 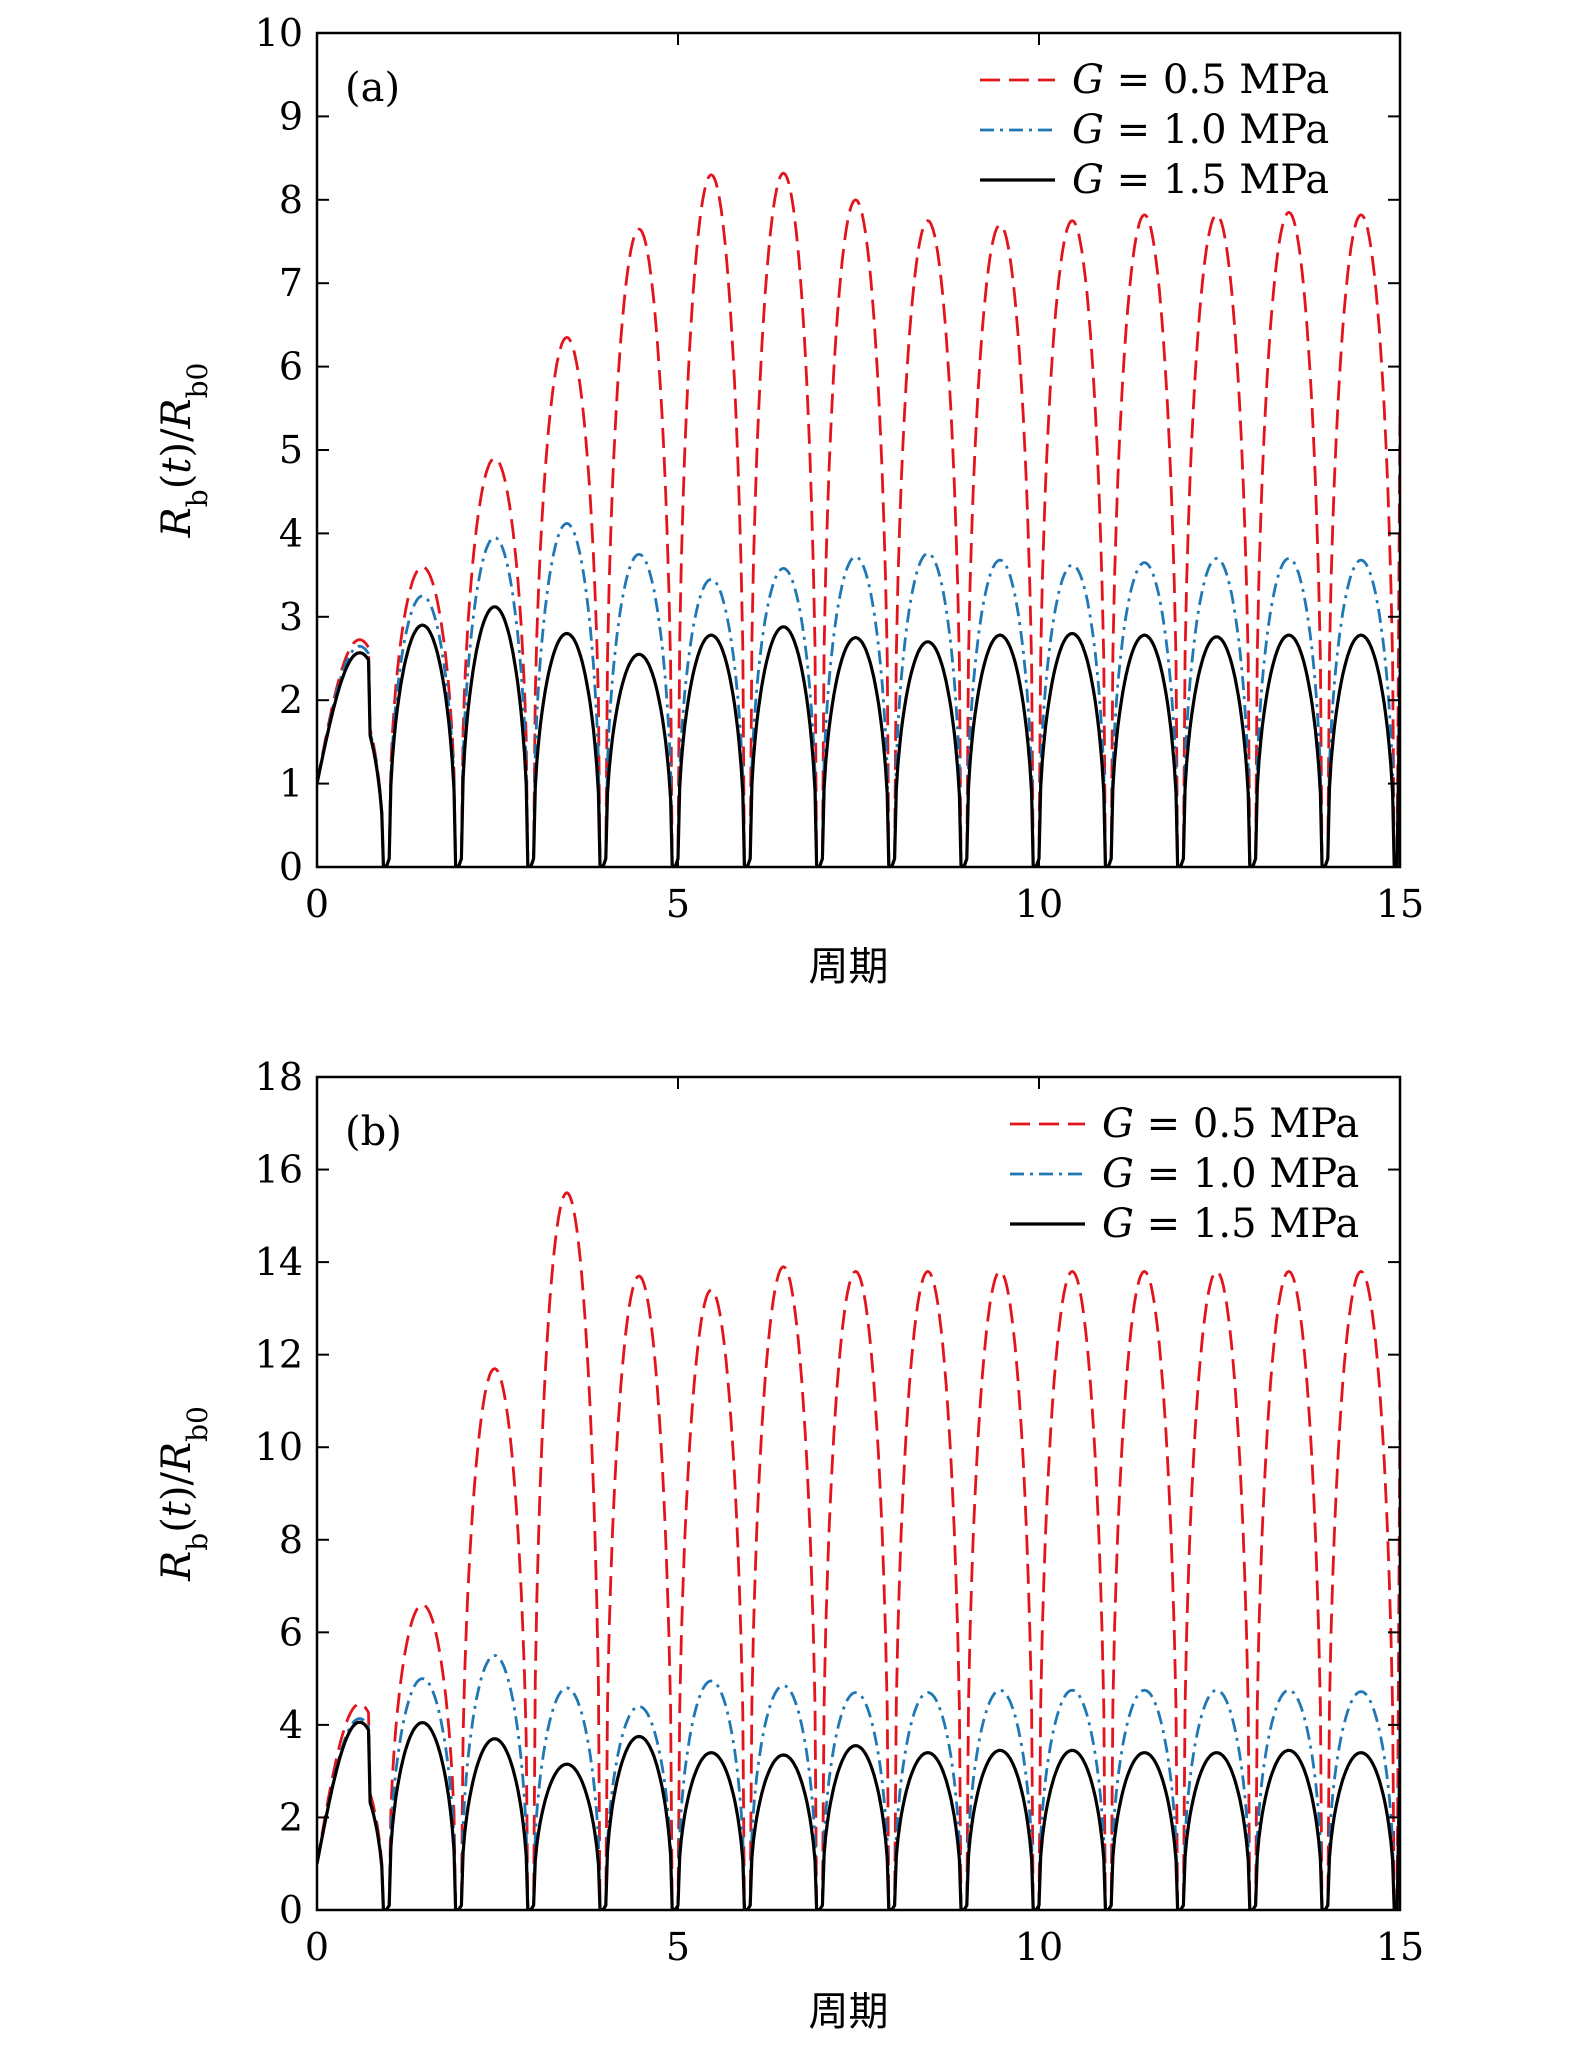 What do you see at coordinates (291, 116) in the screenshot?
I see `y-tick-label: 9` at bounding box center [291, 116].